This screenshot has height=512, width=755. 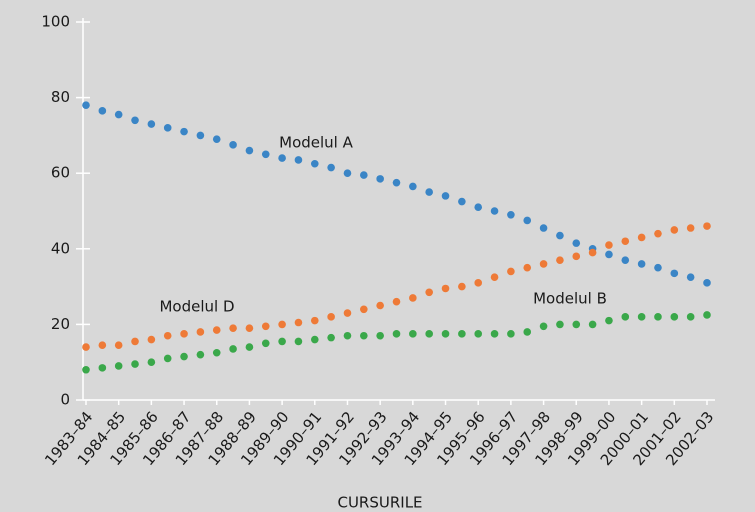 I want to click on y-tick-label: 80, so click(x=60, y=97).